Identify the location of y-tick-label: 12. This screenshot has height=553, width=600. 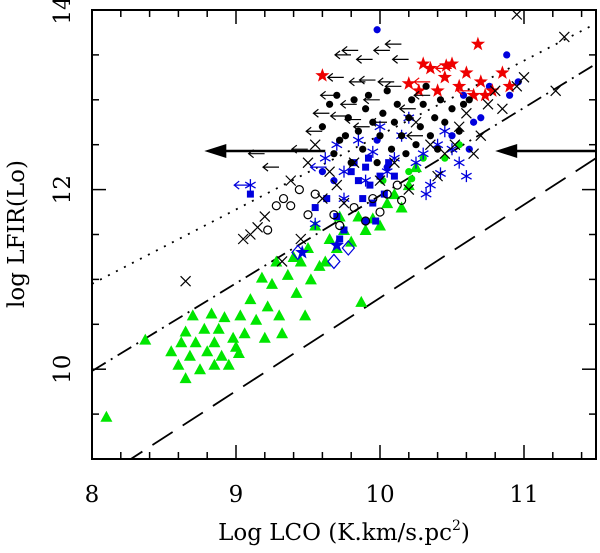
(63, 189).